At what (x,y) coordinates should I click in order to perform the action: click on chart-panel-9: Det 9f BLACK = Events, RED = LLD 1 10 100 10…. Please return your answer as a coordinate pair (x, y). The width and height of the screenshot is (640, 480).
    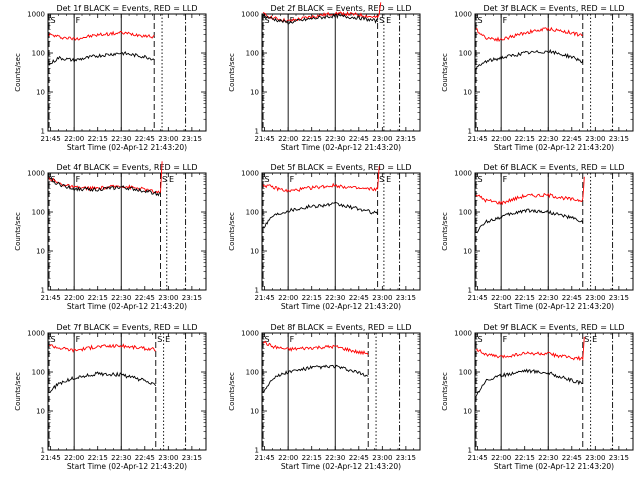
    Looking at the image, I should click on (537, 397).